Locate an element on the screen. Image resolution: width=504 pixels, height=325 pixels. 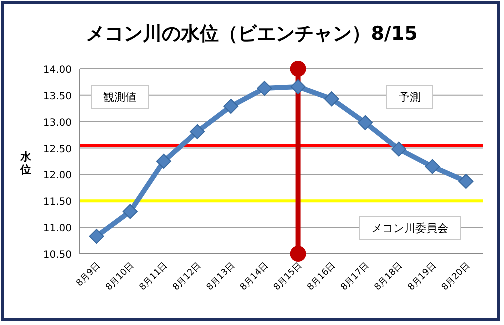
annotation: 観測値 is located at coordinates (120, 97).